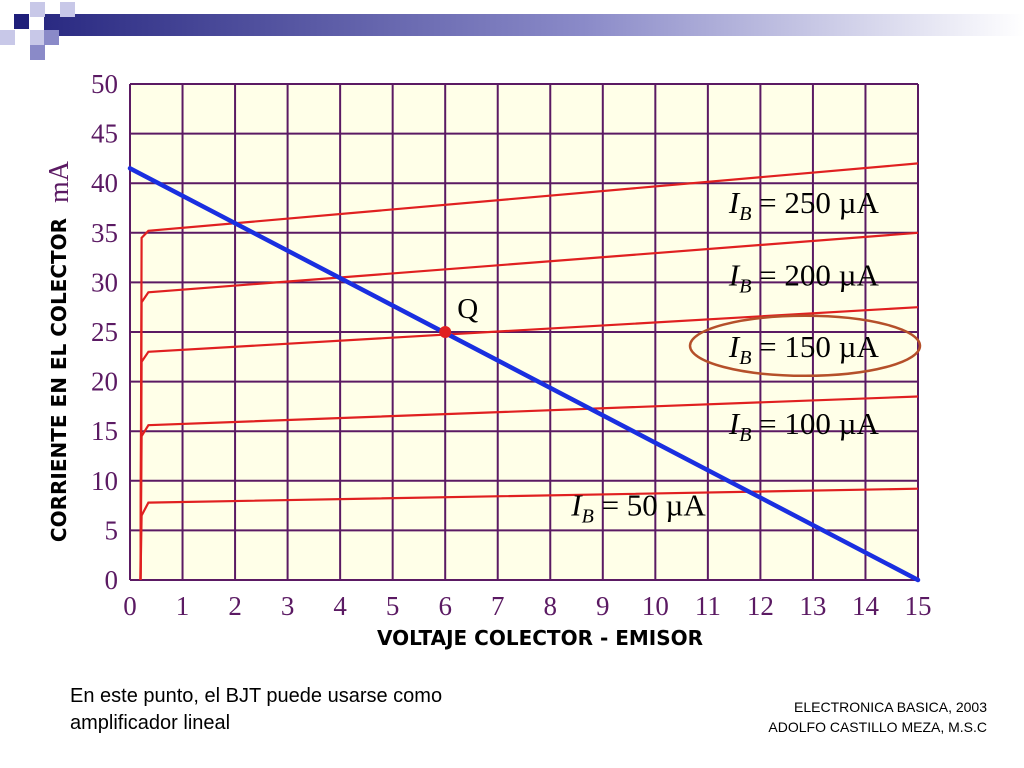  What do you see at coordinates (655, 606) in the screenshot?
I see `x-tick-label: 10` at bounding box center [655, 606].